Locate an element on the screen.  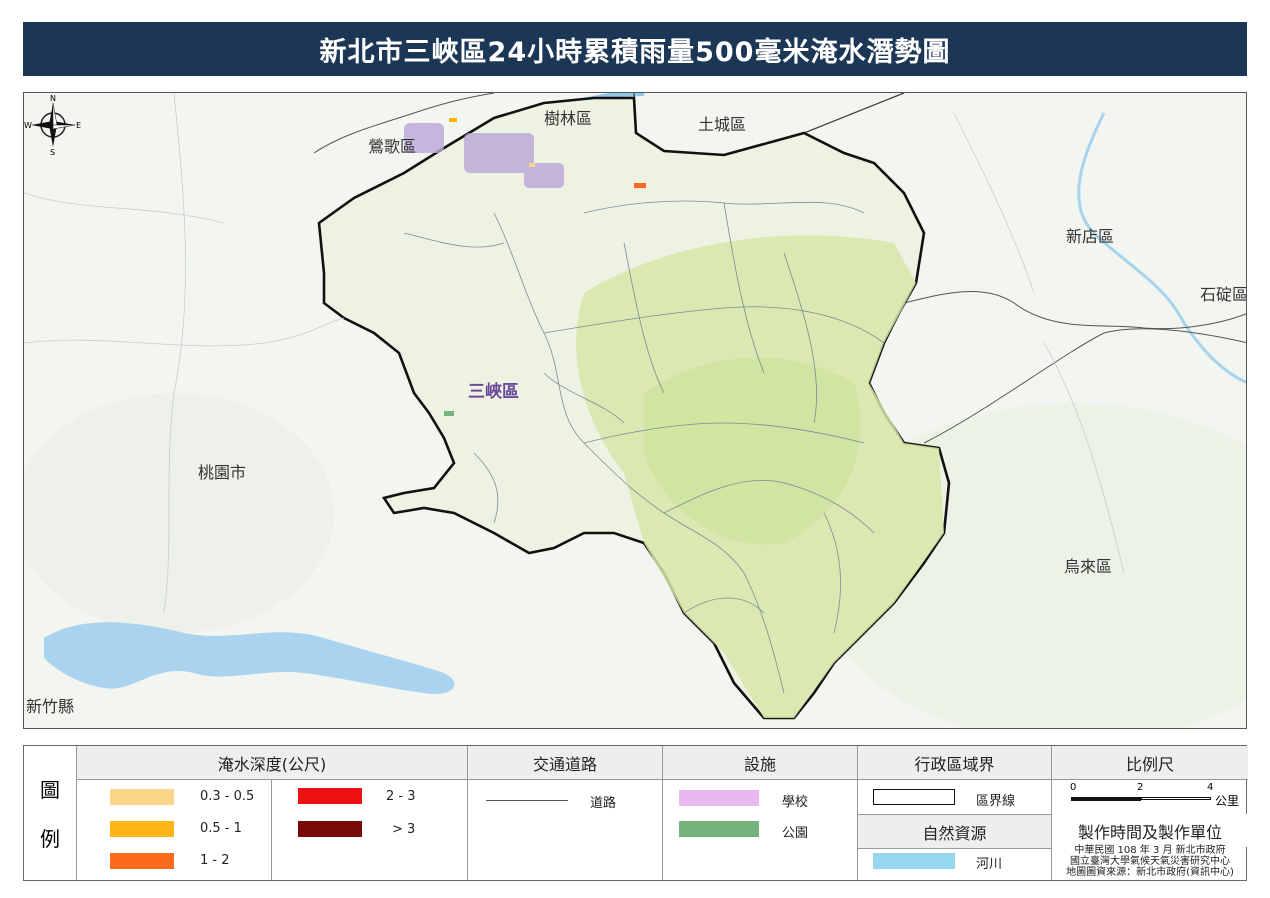
label-shulin: 樹林區 is located at coordinates (568, 118).